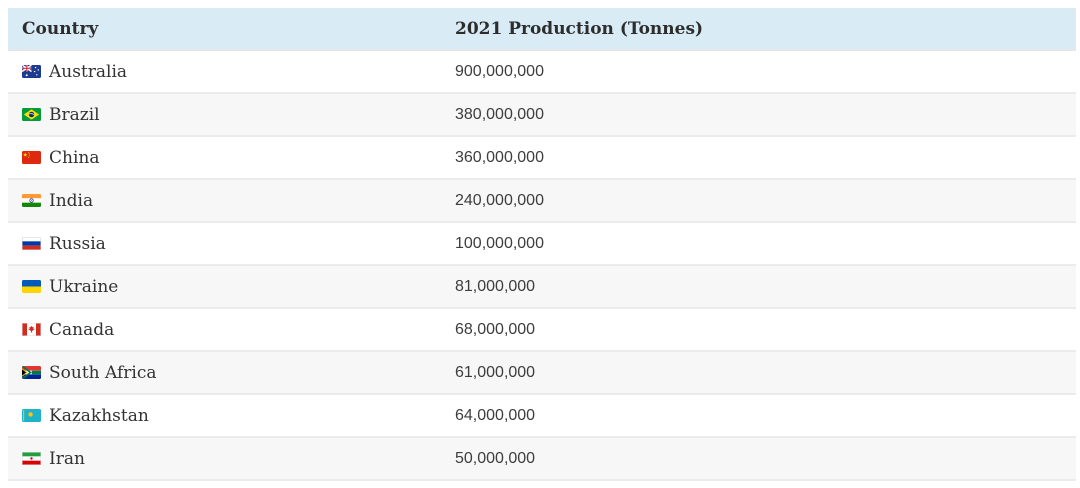 This screenshot has height=488, width=1080. I want to click on flag-russia-icon, so click(31, 243).